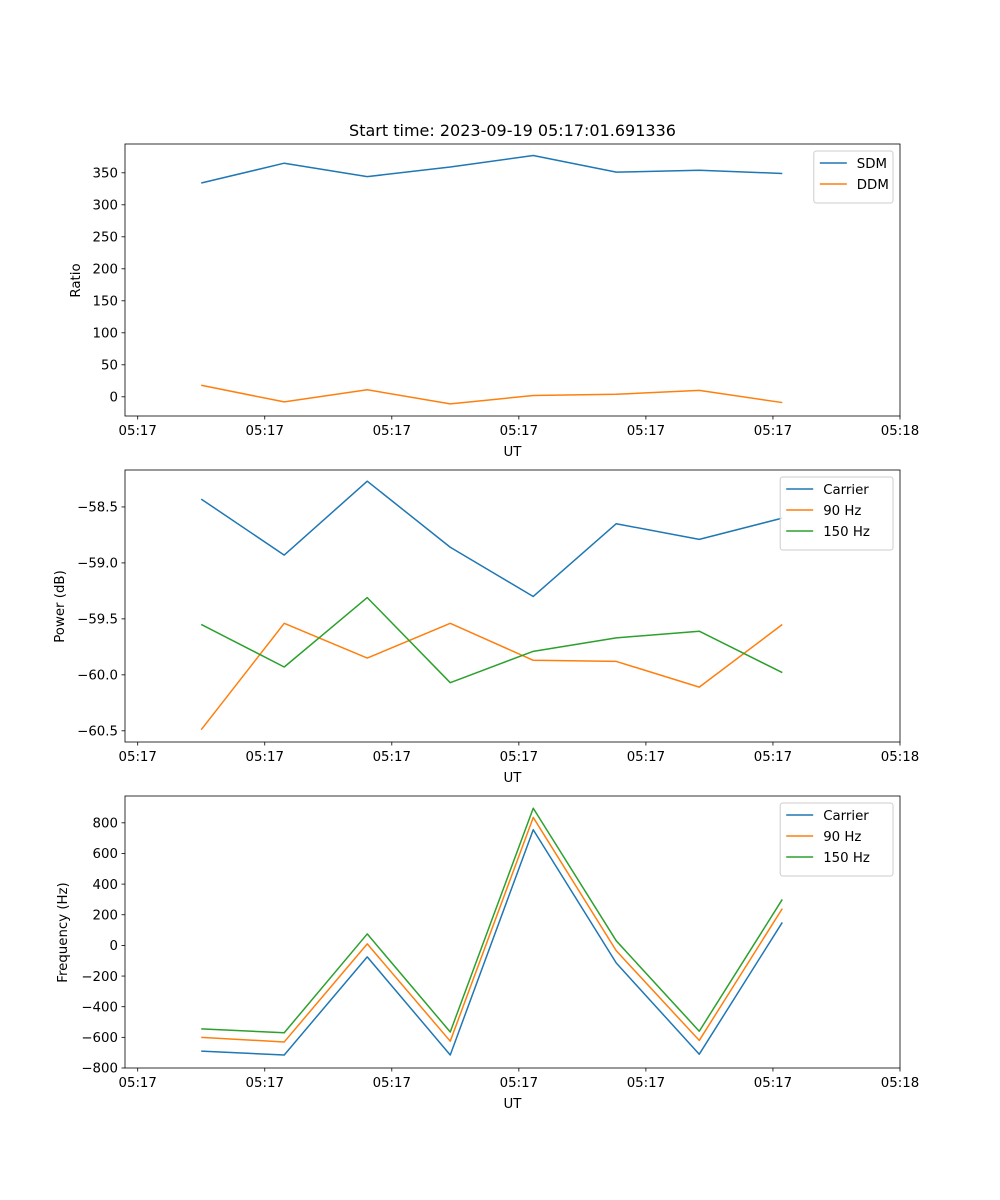 This screenshot has width=1000, height=1200. I want to click on legend-box, so click(853, 177).